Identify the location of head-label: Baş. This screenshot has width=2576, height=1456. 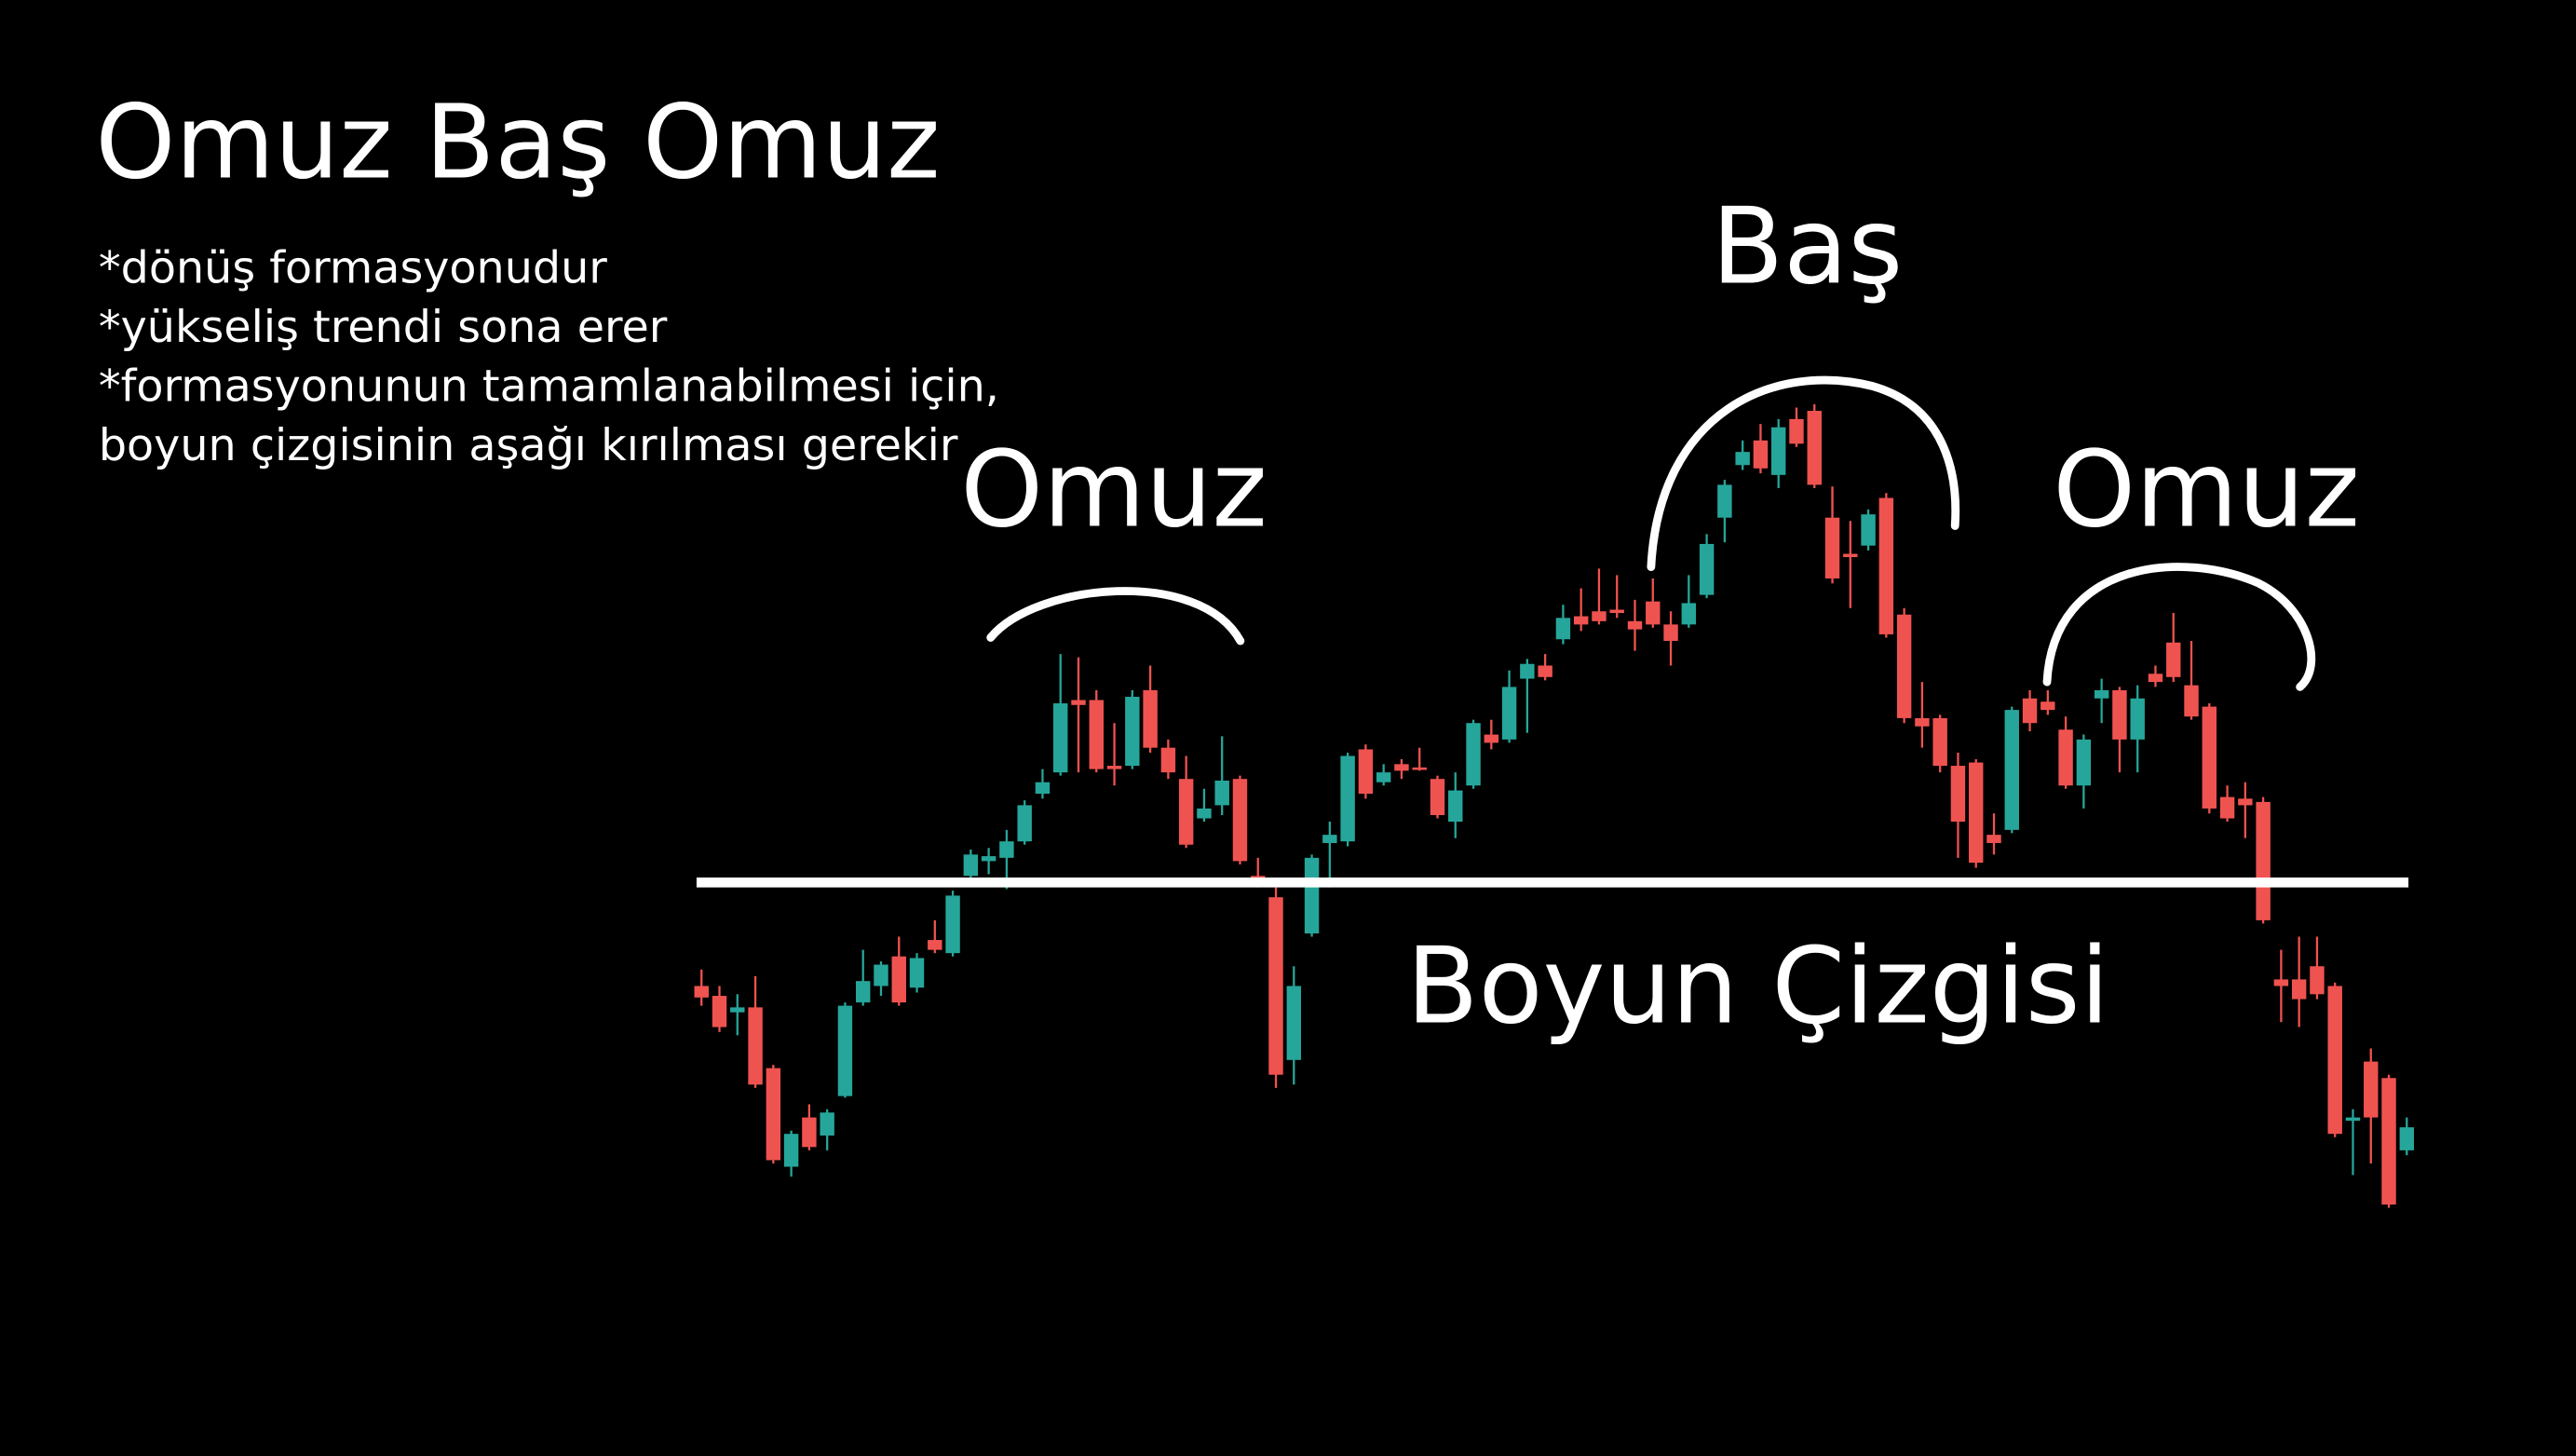
(1807, 245).